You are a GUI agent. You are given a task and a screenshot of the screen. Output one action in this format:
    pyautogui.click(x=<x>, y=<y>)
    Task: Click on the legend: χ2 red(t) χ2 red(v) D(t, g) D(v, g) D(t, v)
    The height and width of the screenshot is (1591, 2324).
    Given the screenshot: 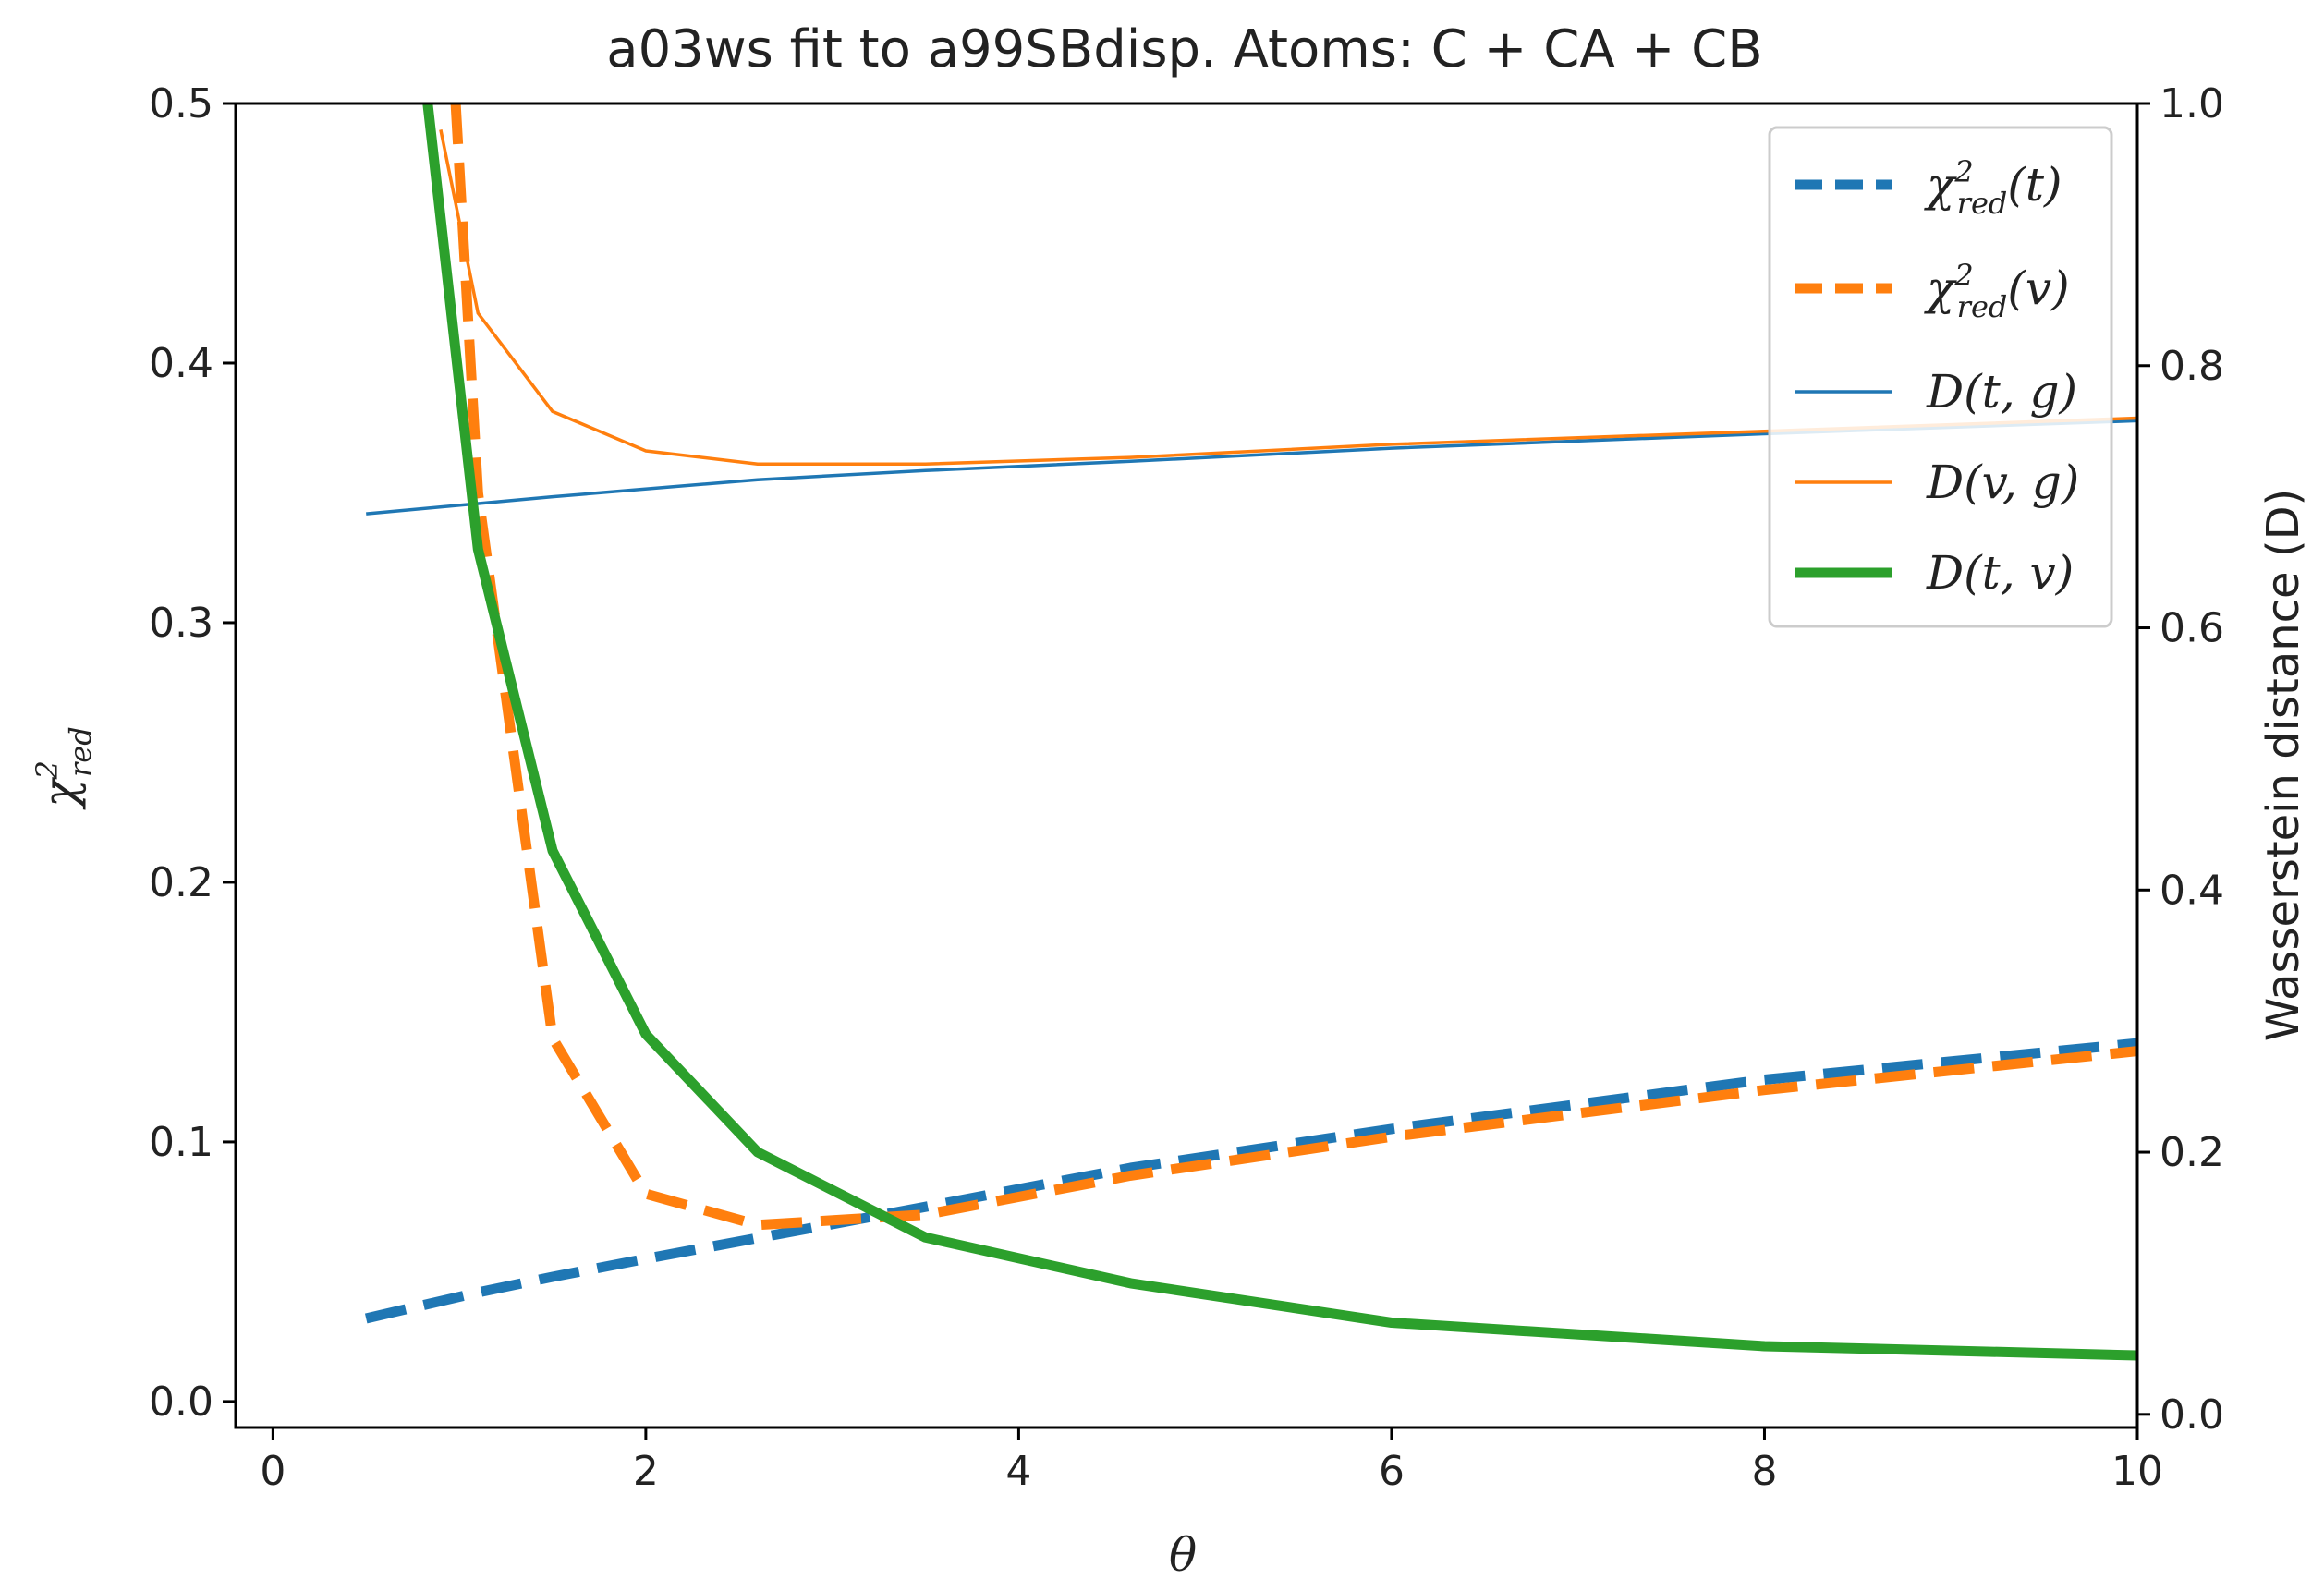 What is the action you would take?
    pyautogui.click(x=1940, y=377)
    